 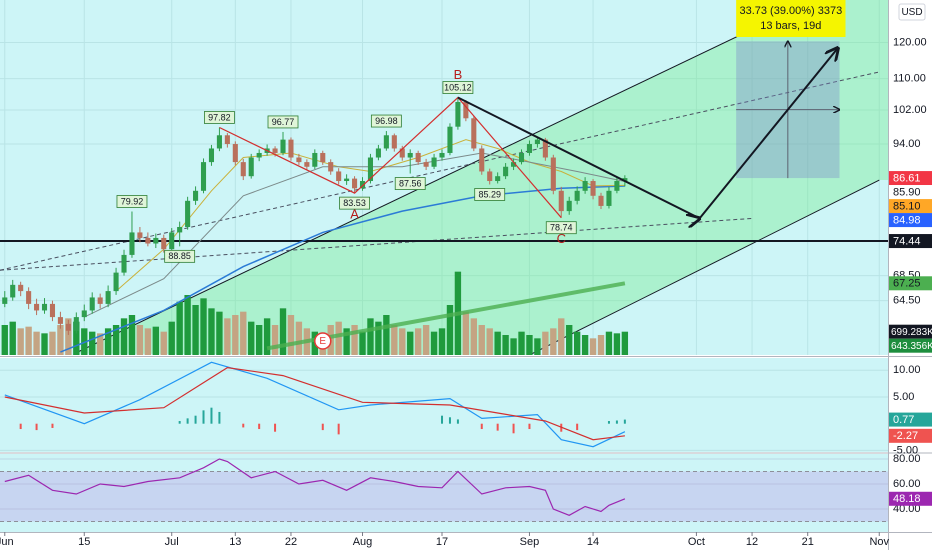 What do you see at coordinates (907, 370) in the screenshot?
I see `macd-tick-label: 10.00` at bounding box center [907, 370].